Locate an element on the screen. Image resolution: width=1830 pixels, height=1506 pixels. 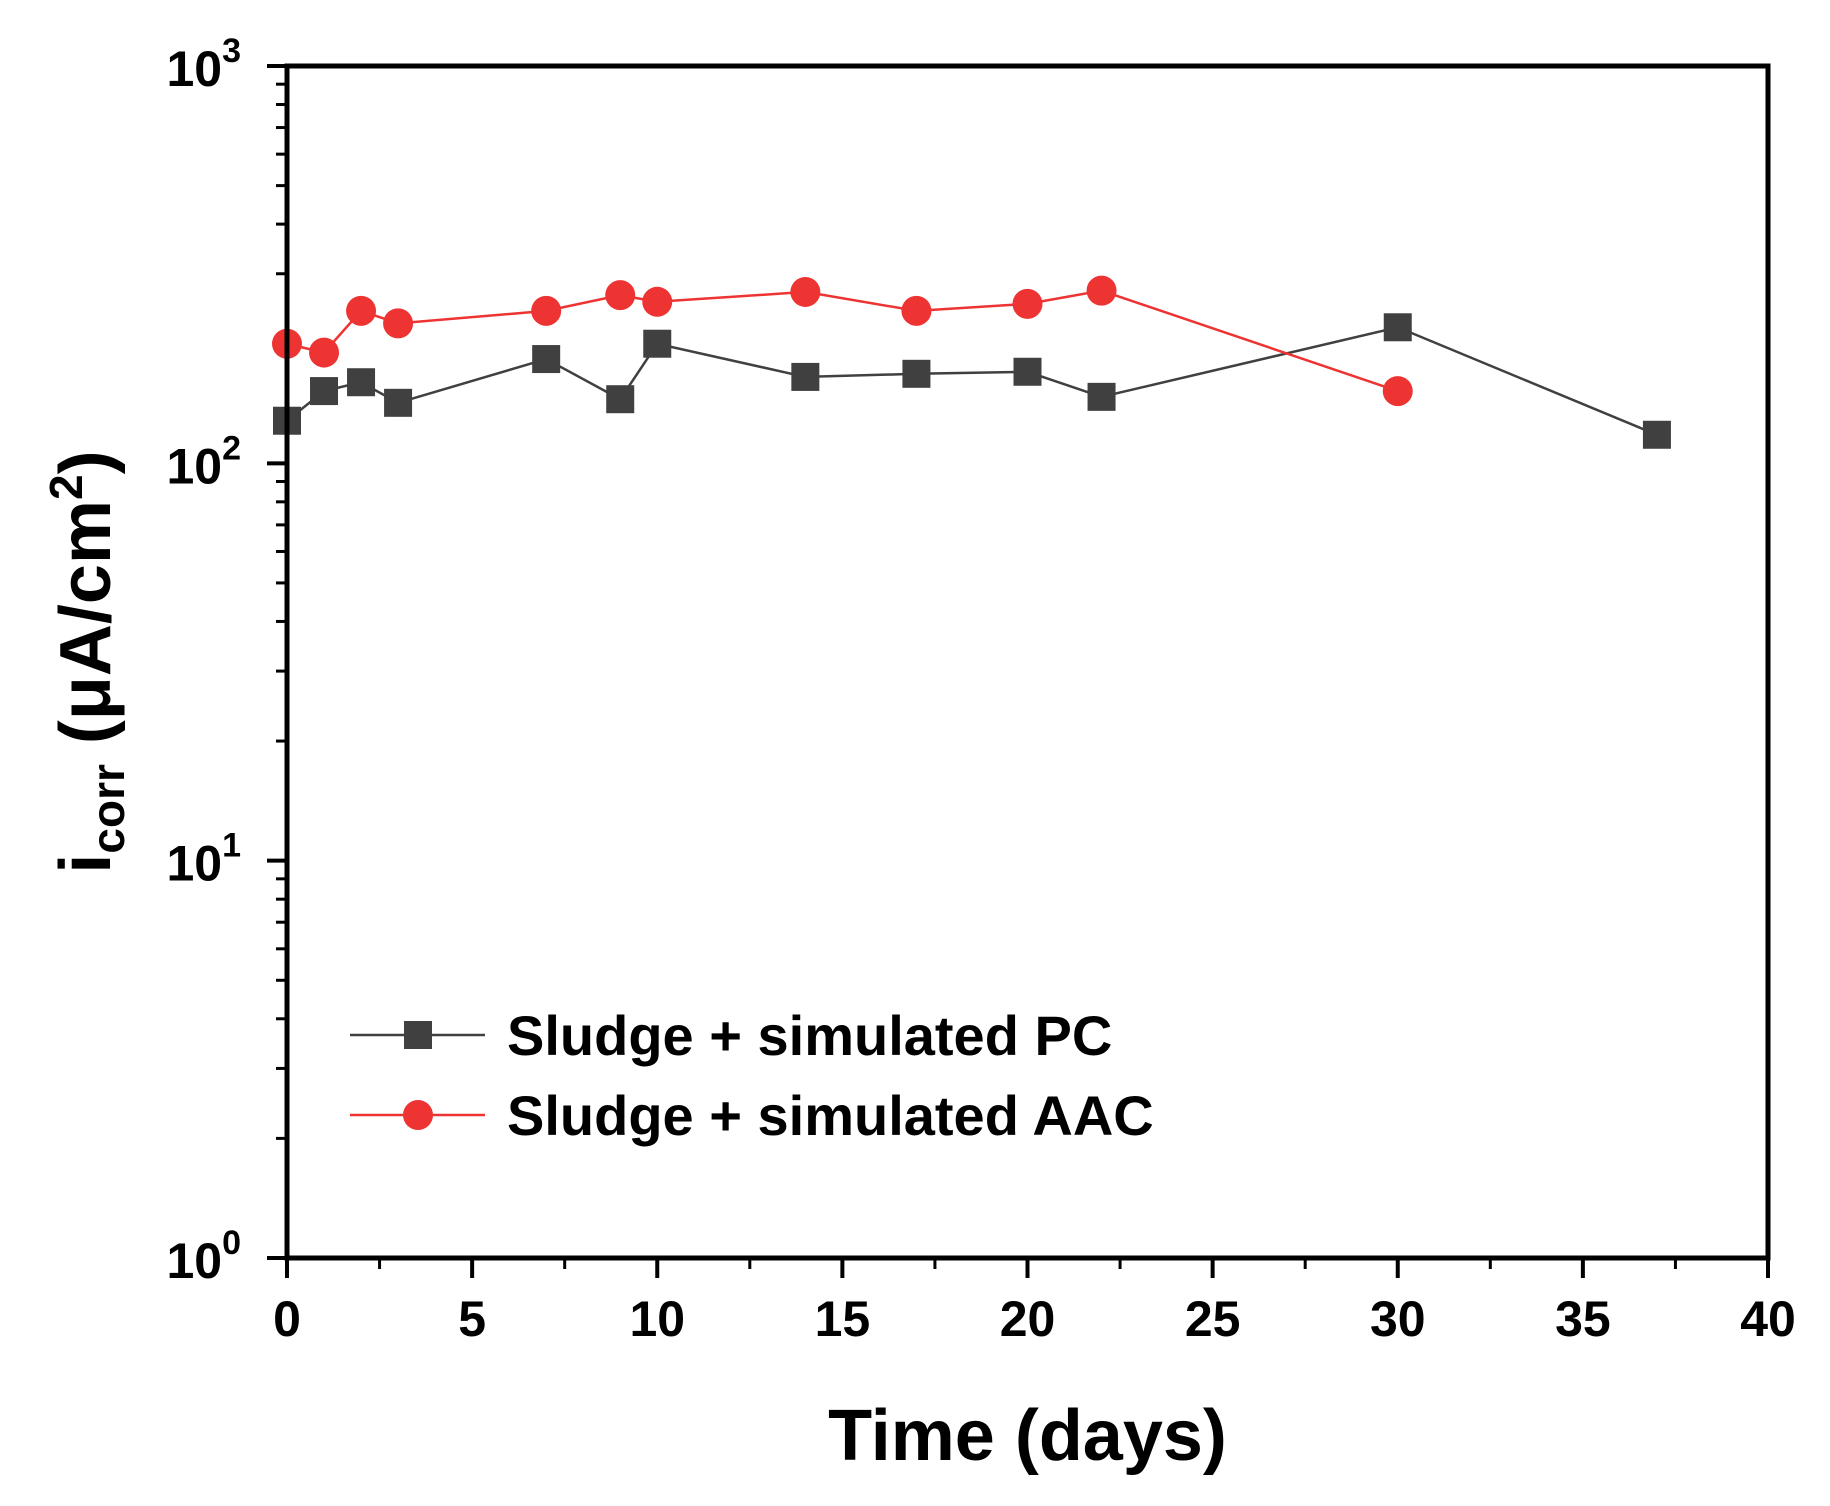
y-axis-title-units: (μA/cm is located at coordinates (86, 632).